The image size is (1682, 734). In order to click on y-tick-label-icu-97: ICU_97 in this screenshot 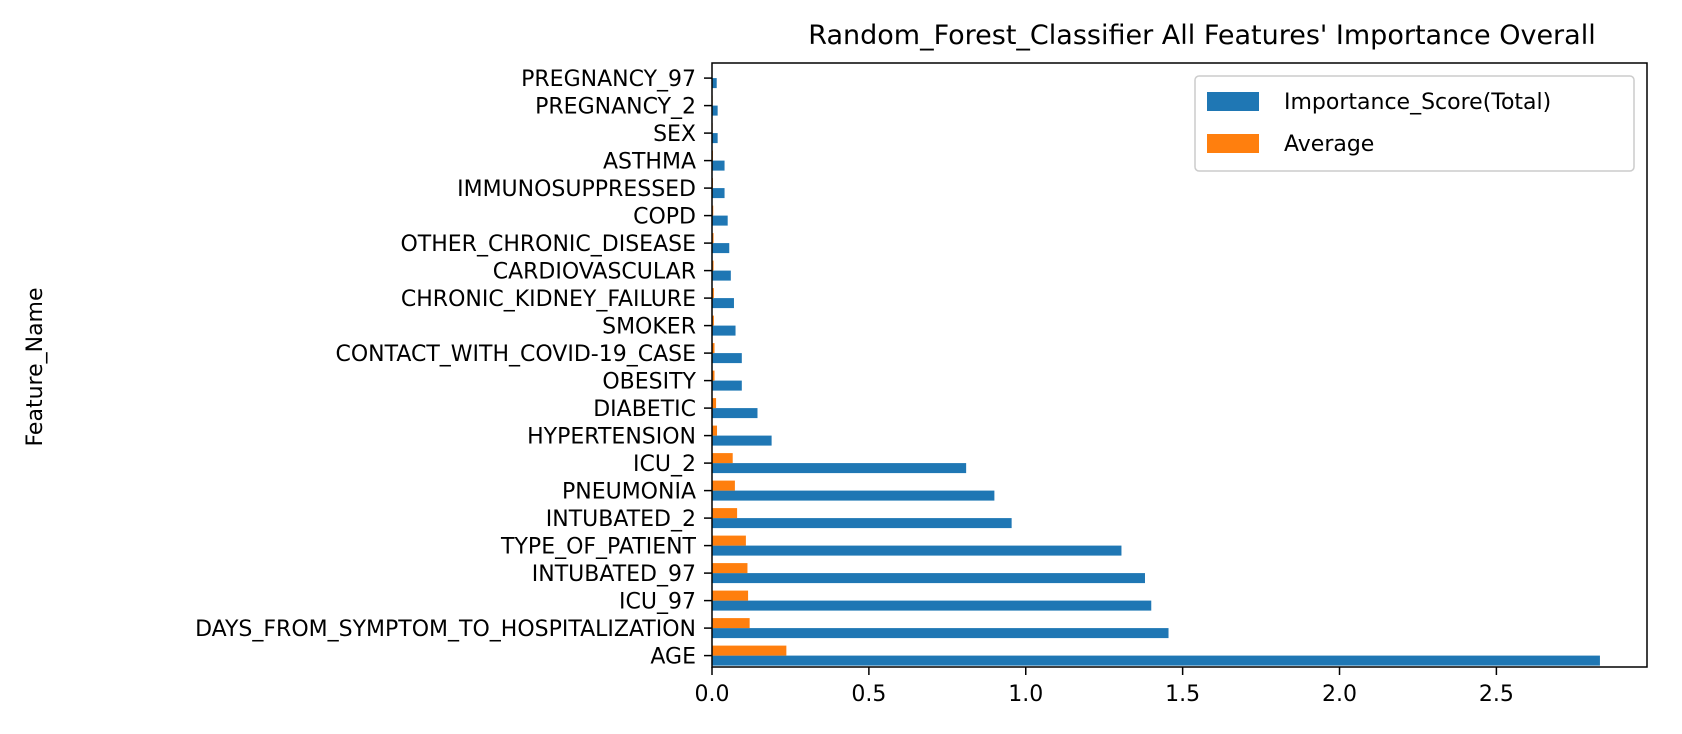, I will do `click(657, 602)`.